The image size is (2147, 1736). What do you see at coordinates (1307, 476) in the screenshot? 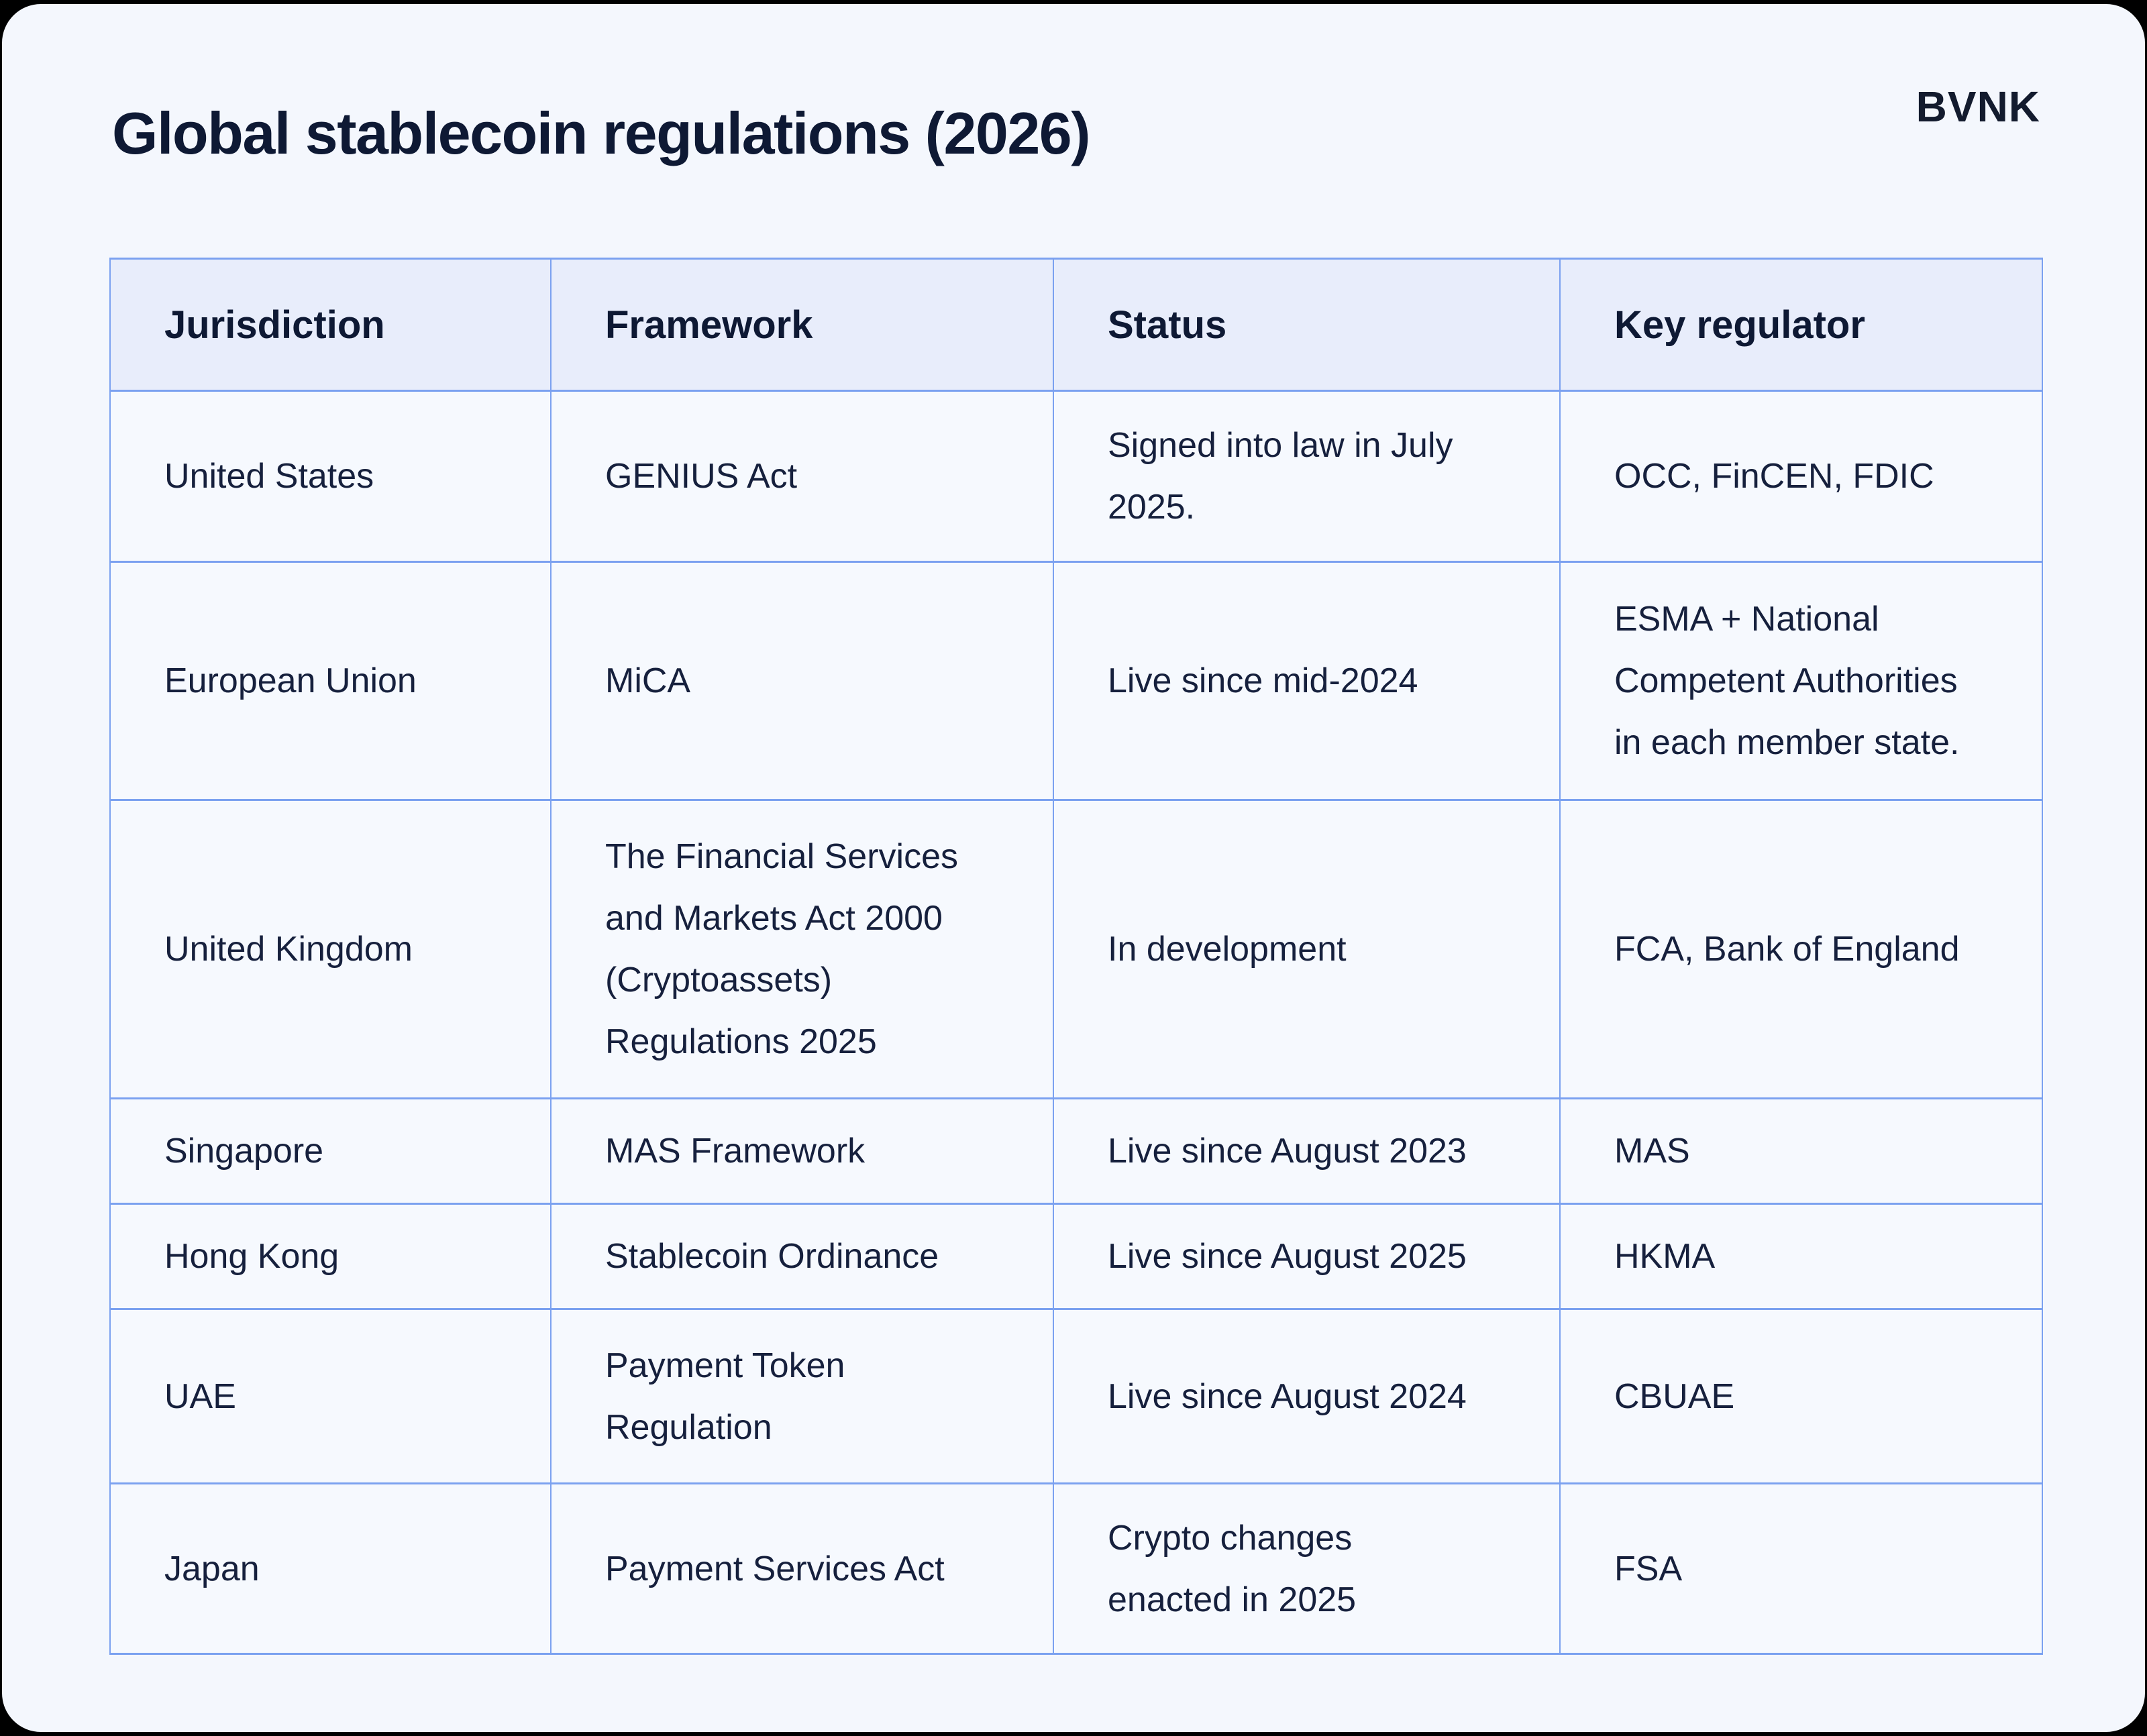
I see `cell-status: Signed into law in July 2025.` at bounding box center [1307, 476].